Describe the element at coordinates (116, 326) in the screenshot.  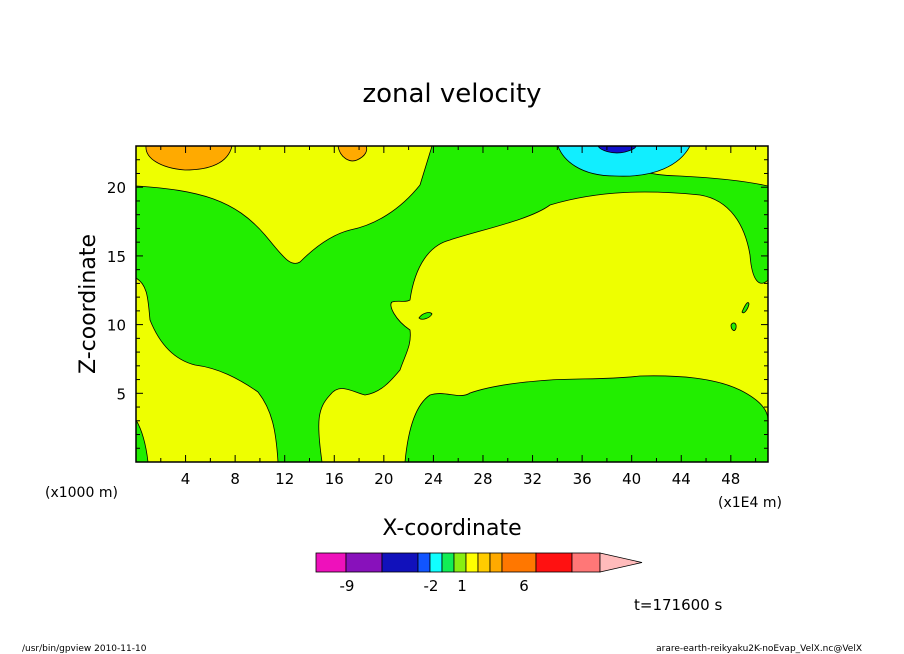
I see `y-tick-label: 10` at that location.